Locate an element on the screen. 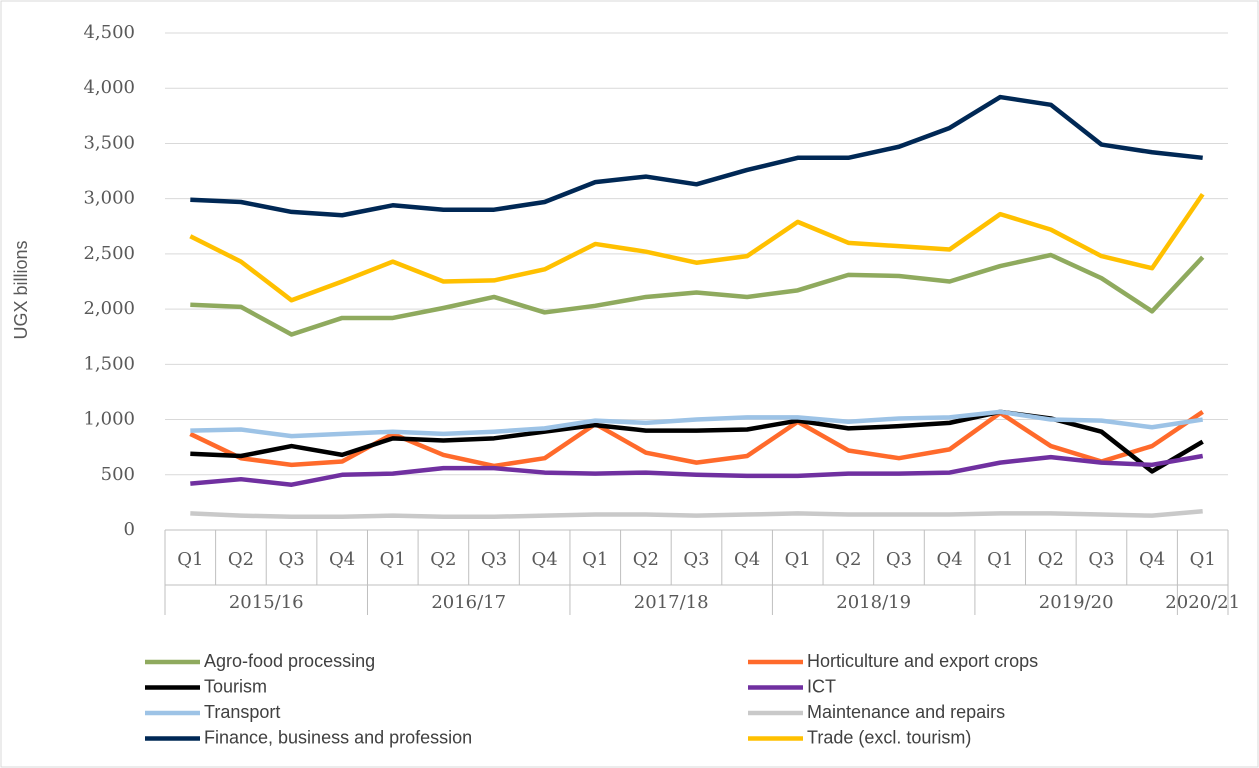 Image resolution: width=1259 pixels, height=768 pixels. legend-label: Transport is located at coordinates (242, 712).